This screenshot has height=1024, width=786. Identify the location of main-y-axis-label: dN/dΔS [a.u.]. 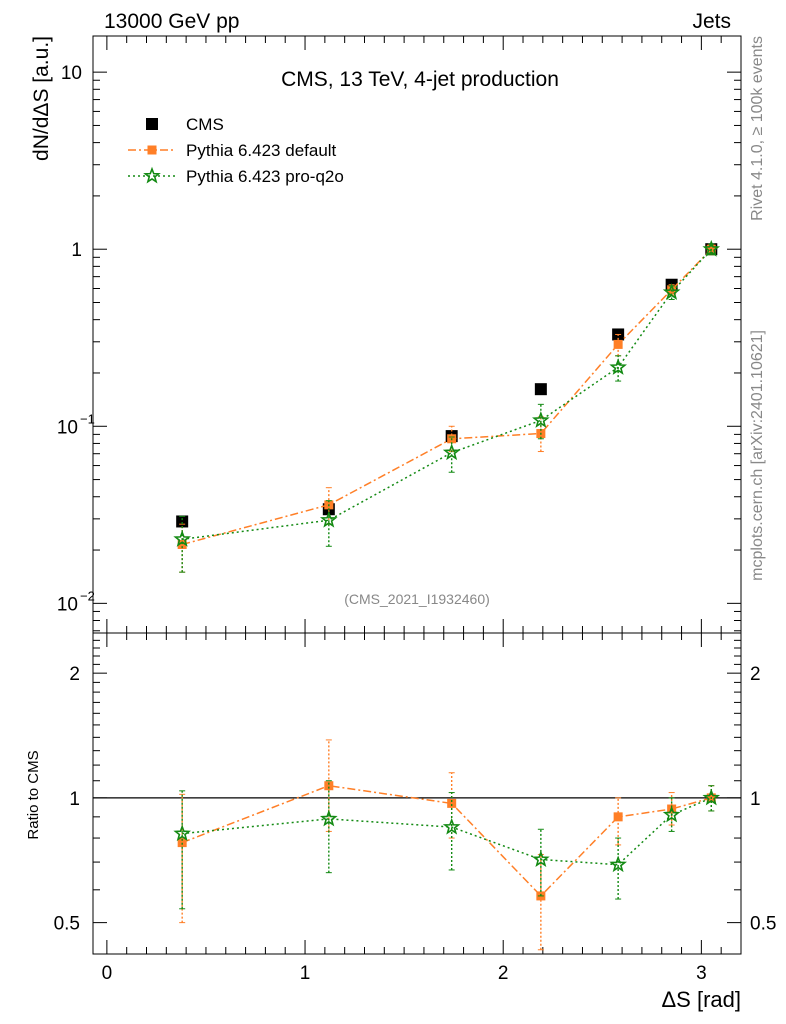
(41, 98).